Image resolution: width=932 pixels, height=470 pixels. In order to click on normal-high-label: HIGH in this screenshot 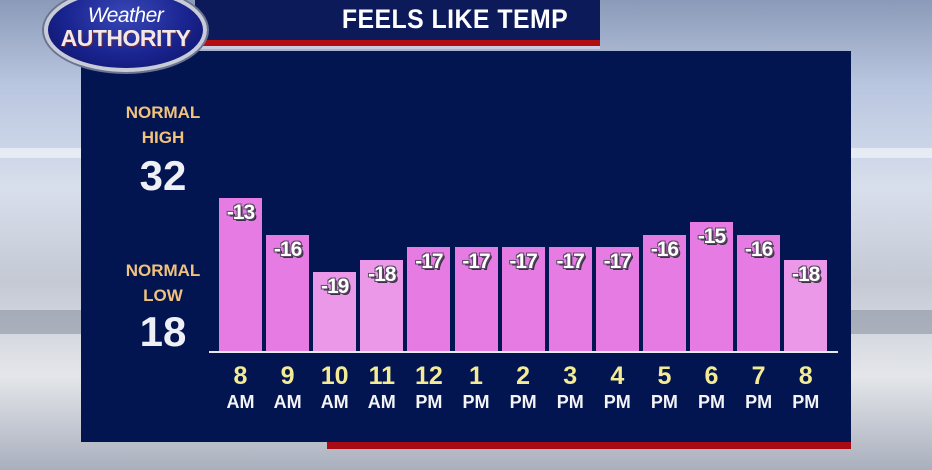, I will do `click(163, 137)`.